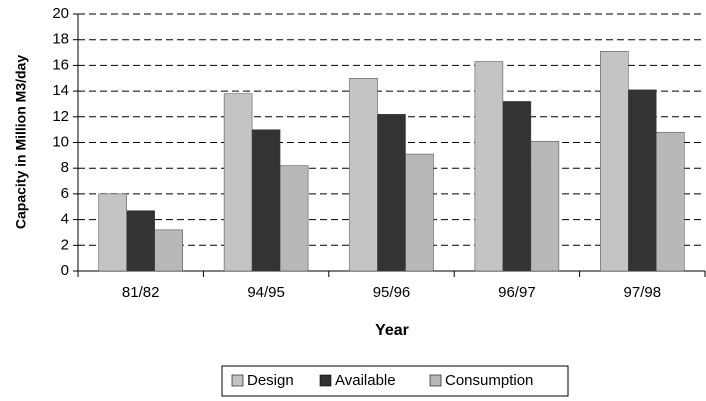 This screenshot has width=706, height=401. I want to click on legend-label: Available, so click(365, 380).